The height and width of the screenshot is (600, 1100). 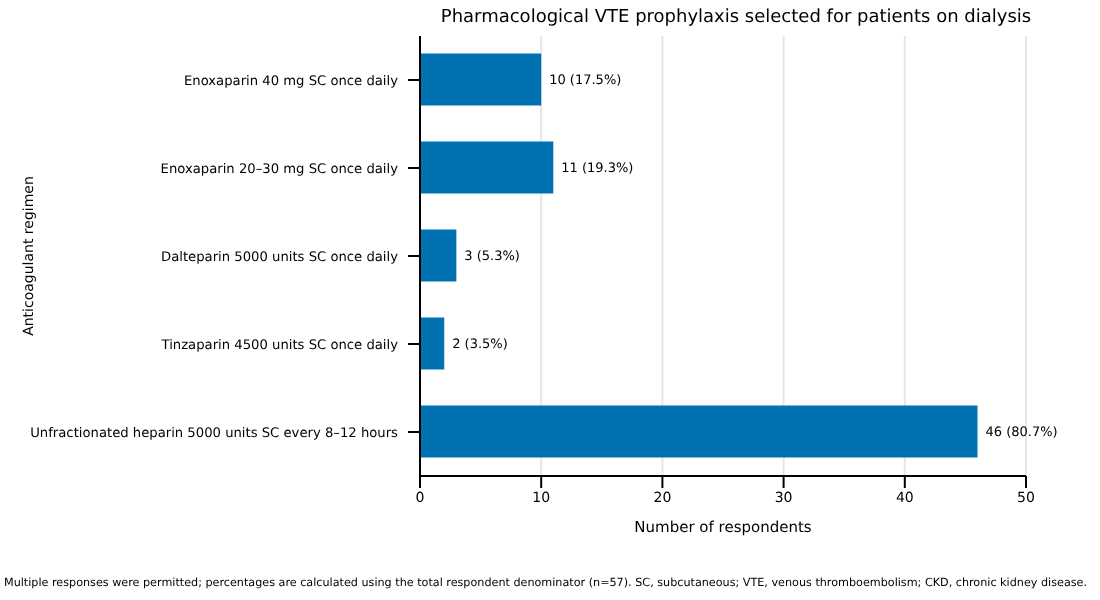 What do you see at coordinates (736, 18) in the screenshot?
I see `chart-title: Pharmacological VTE prophylaxis selected for patients on dialysis` at bounding box center [736, 18].